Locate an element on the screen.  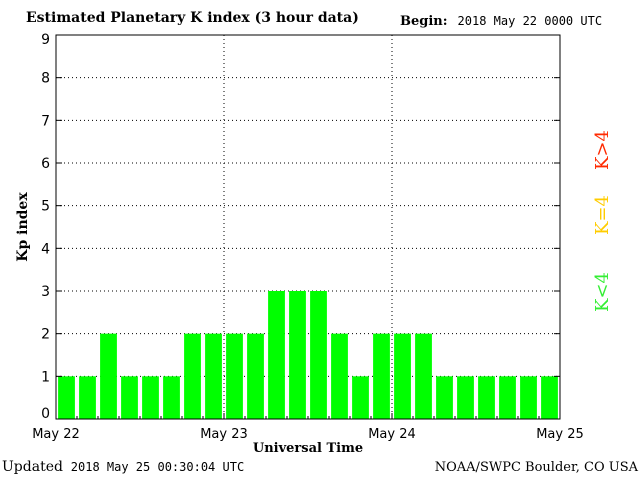
y-tick-label: 0 is located at coordinates (45, 414).